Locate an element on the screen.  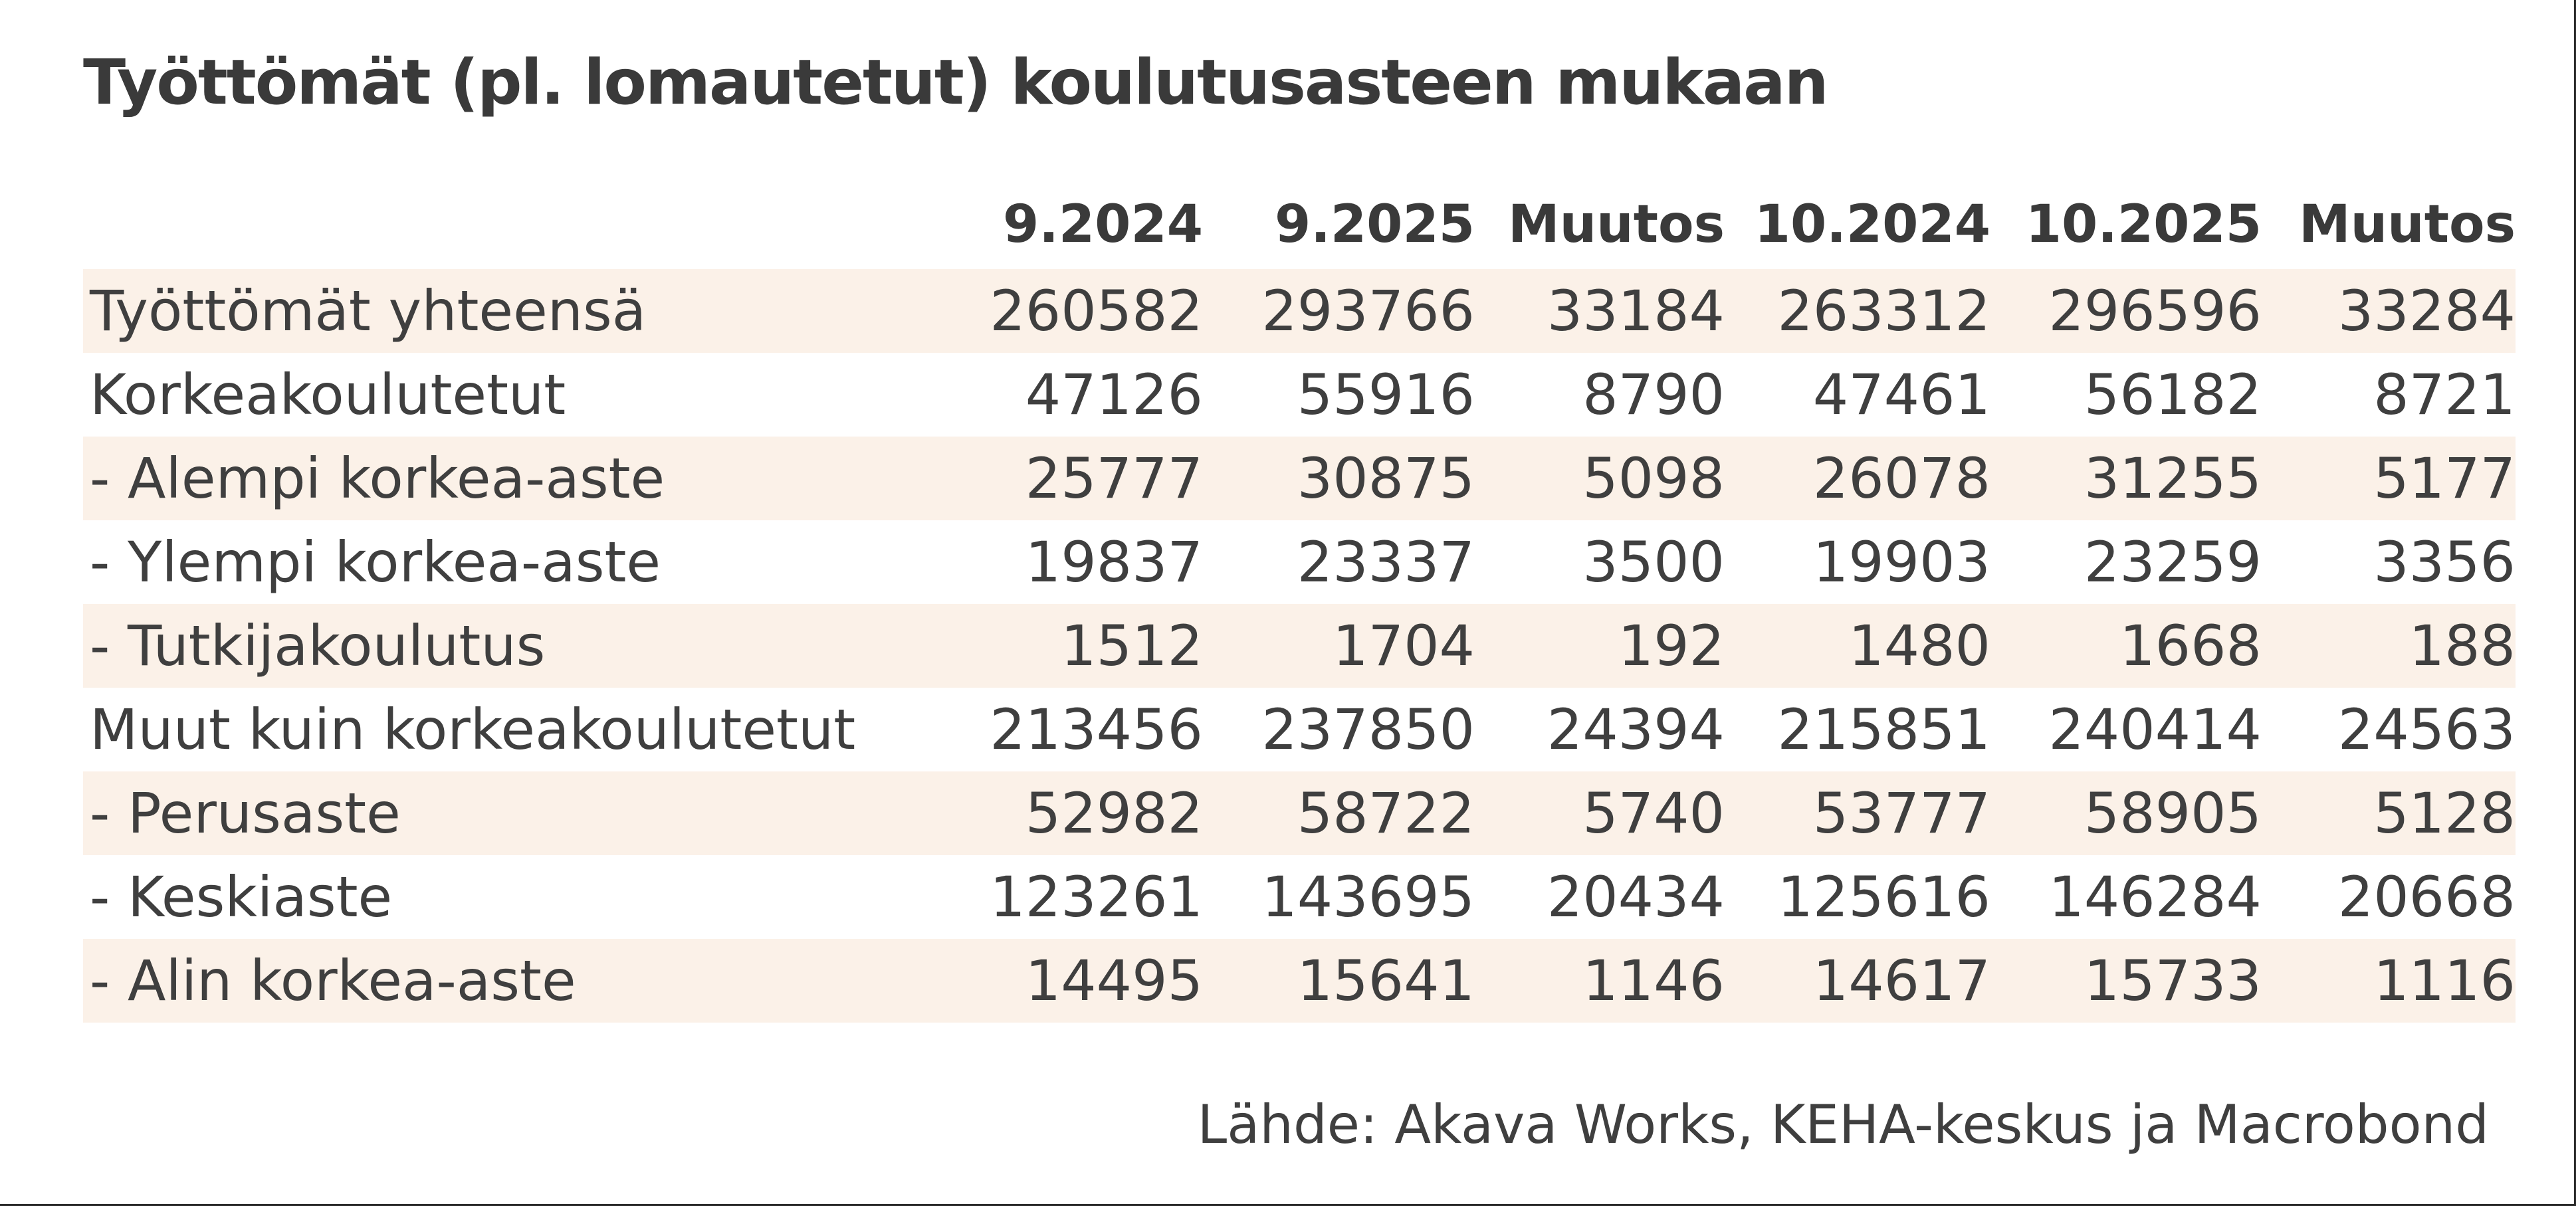
row-label-cell: - Keskiaste is located at coordinates (241, 897).